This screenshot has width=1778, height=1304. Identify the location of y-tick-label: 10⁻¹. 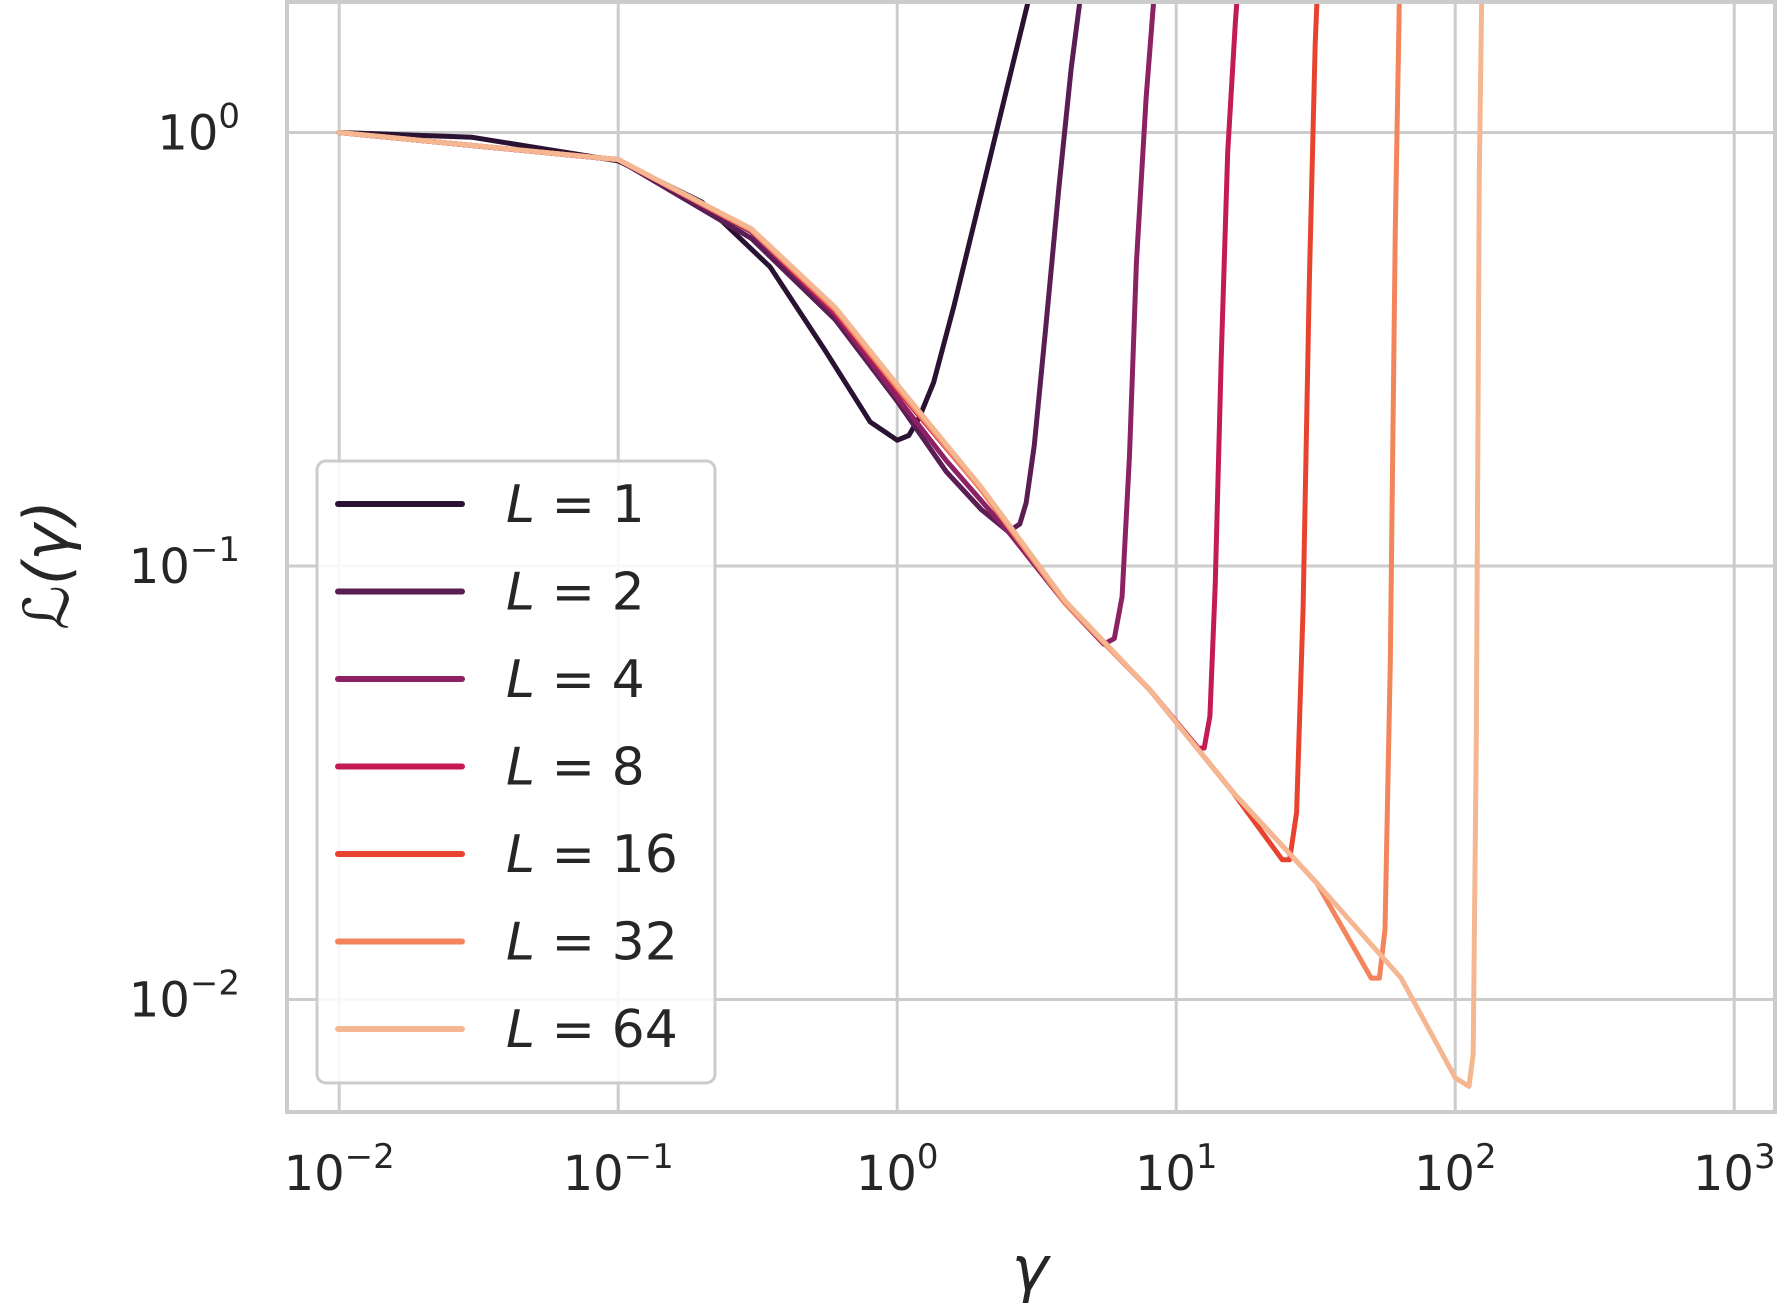
(184, 562).